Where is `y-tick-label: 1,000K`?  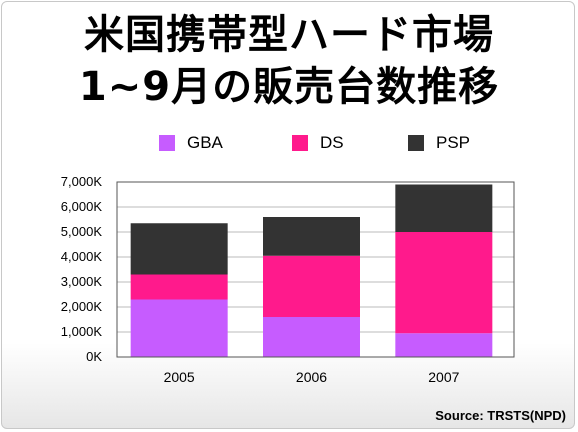
y-tick-label: 1,000K is located at coordinates (82, 331).